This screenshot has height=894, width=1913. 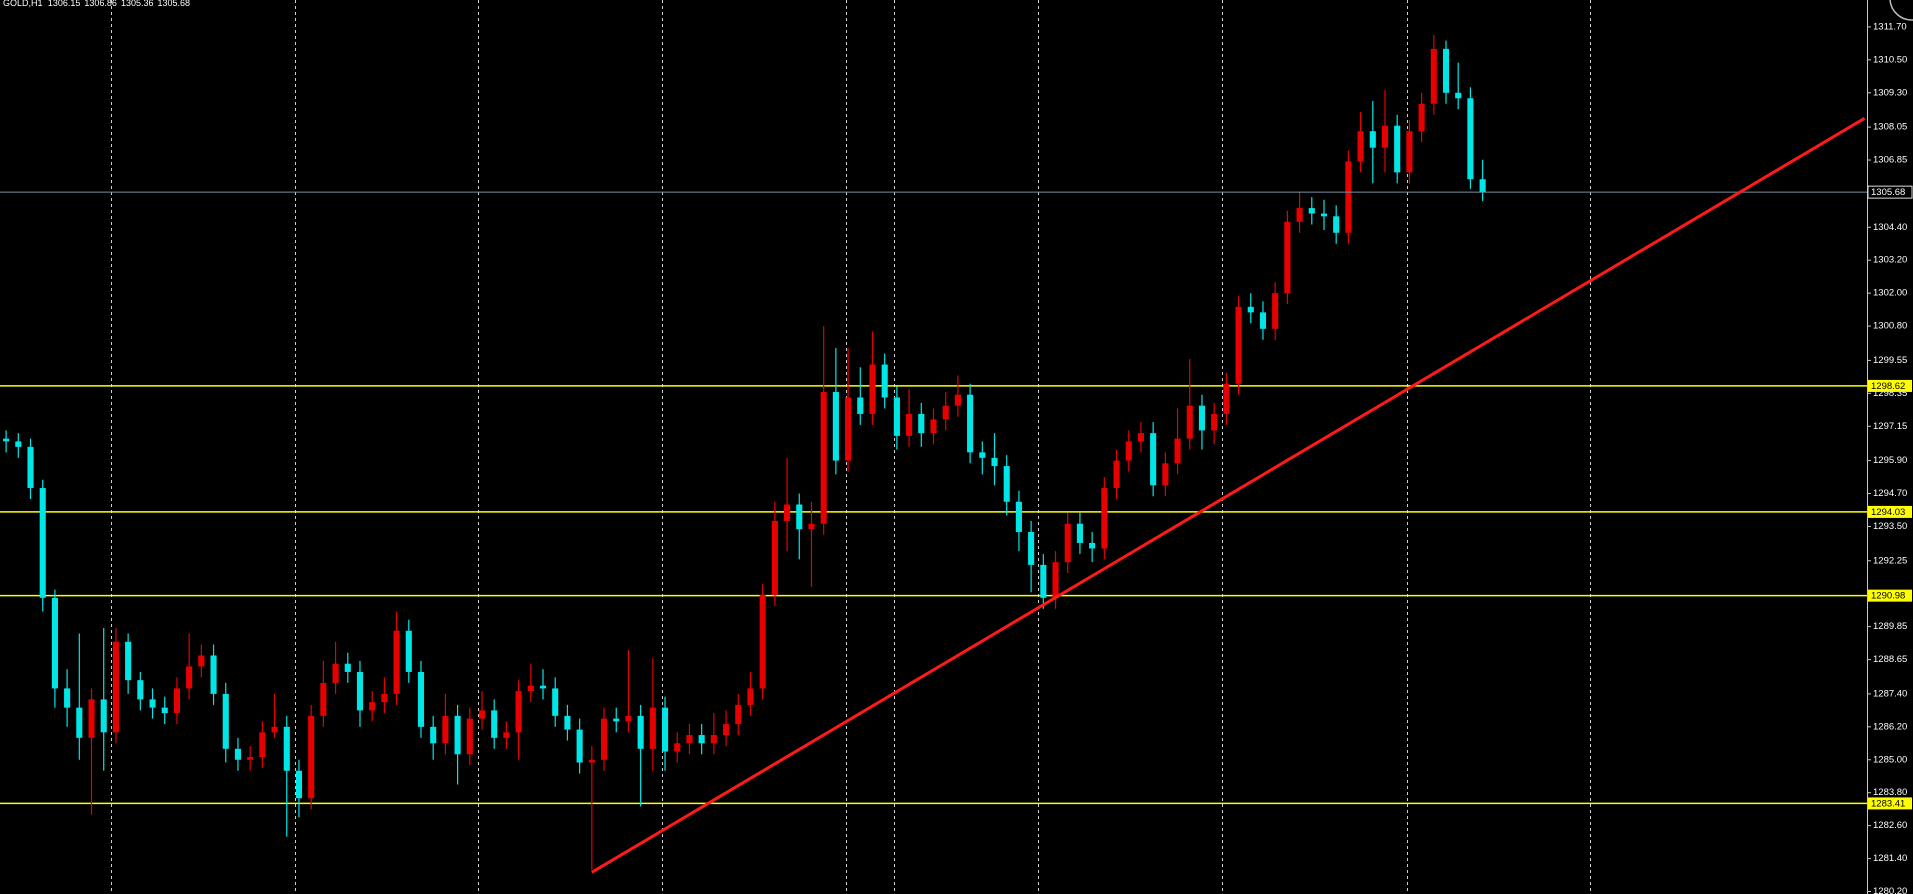 What do you see at coordinates (1890, 493) in the screenshot?
I see `y-tick-label: 1294.70` at bounding box center [1890, 493].